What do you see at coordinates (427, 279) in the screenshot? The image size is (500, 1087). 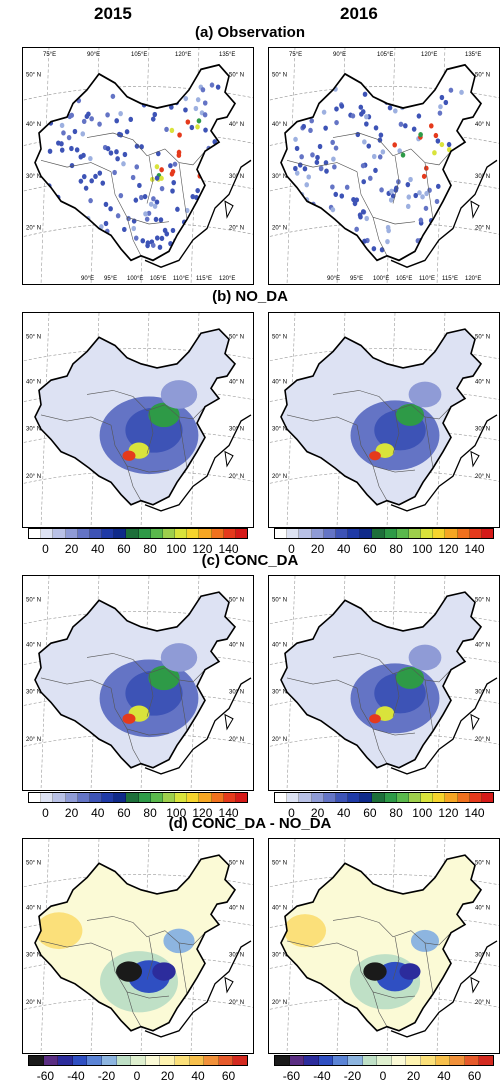 I see `lon-label-bottom: 110°E` at bounding box center [427, 279].